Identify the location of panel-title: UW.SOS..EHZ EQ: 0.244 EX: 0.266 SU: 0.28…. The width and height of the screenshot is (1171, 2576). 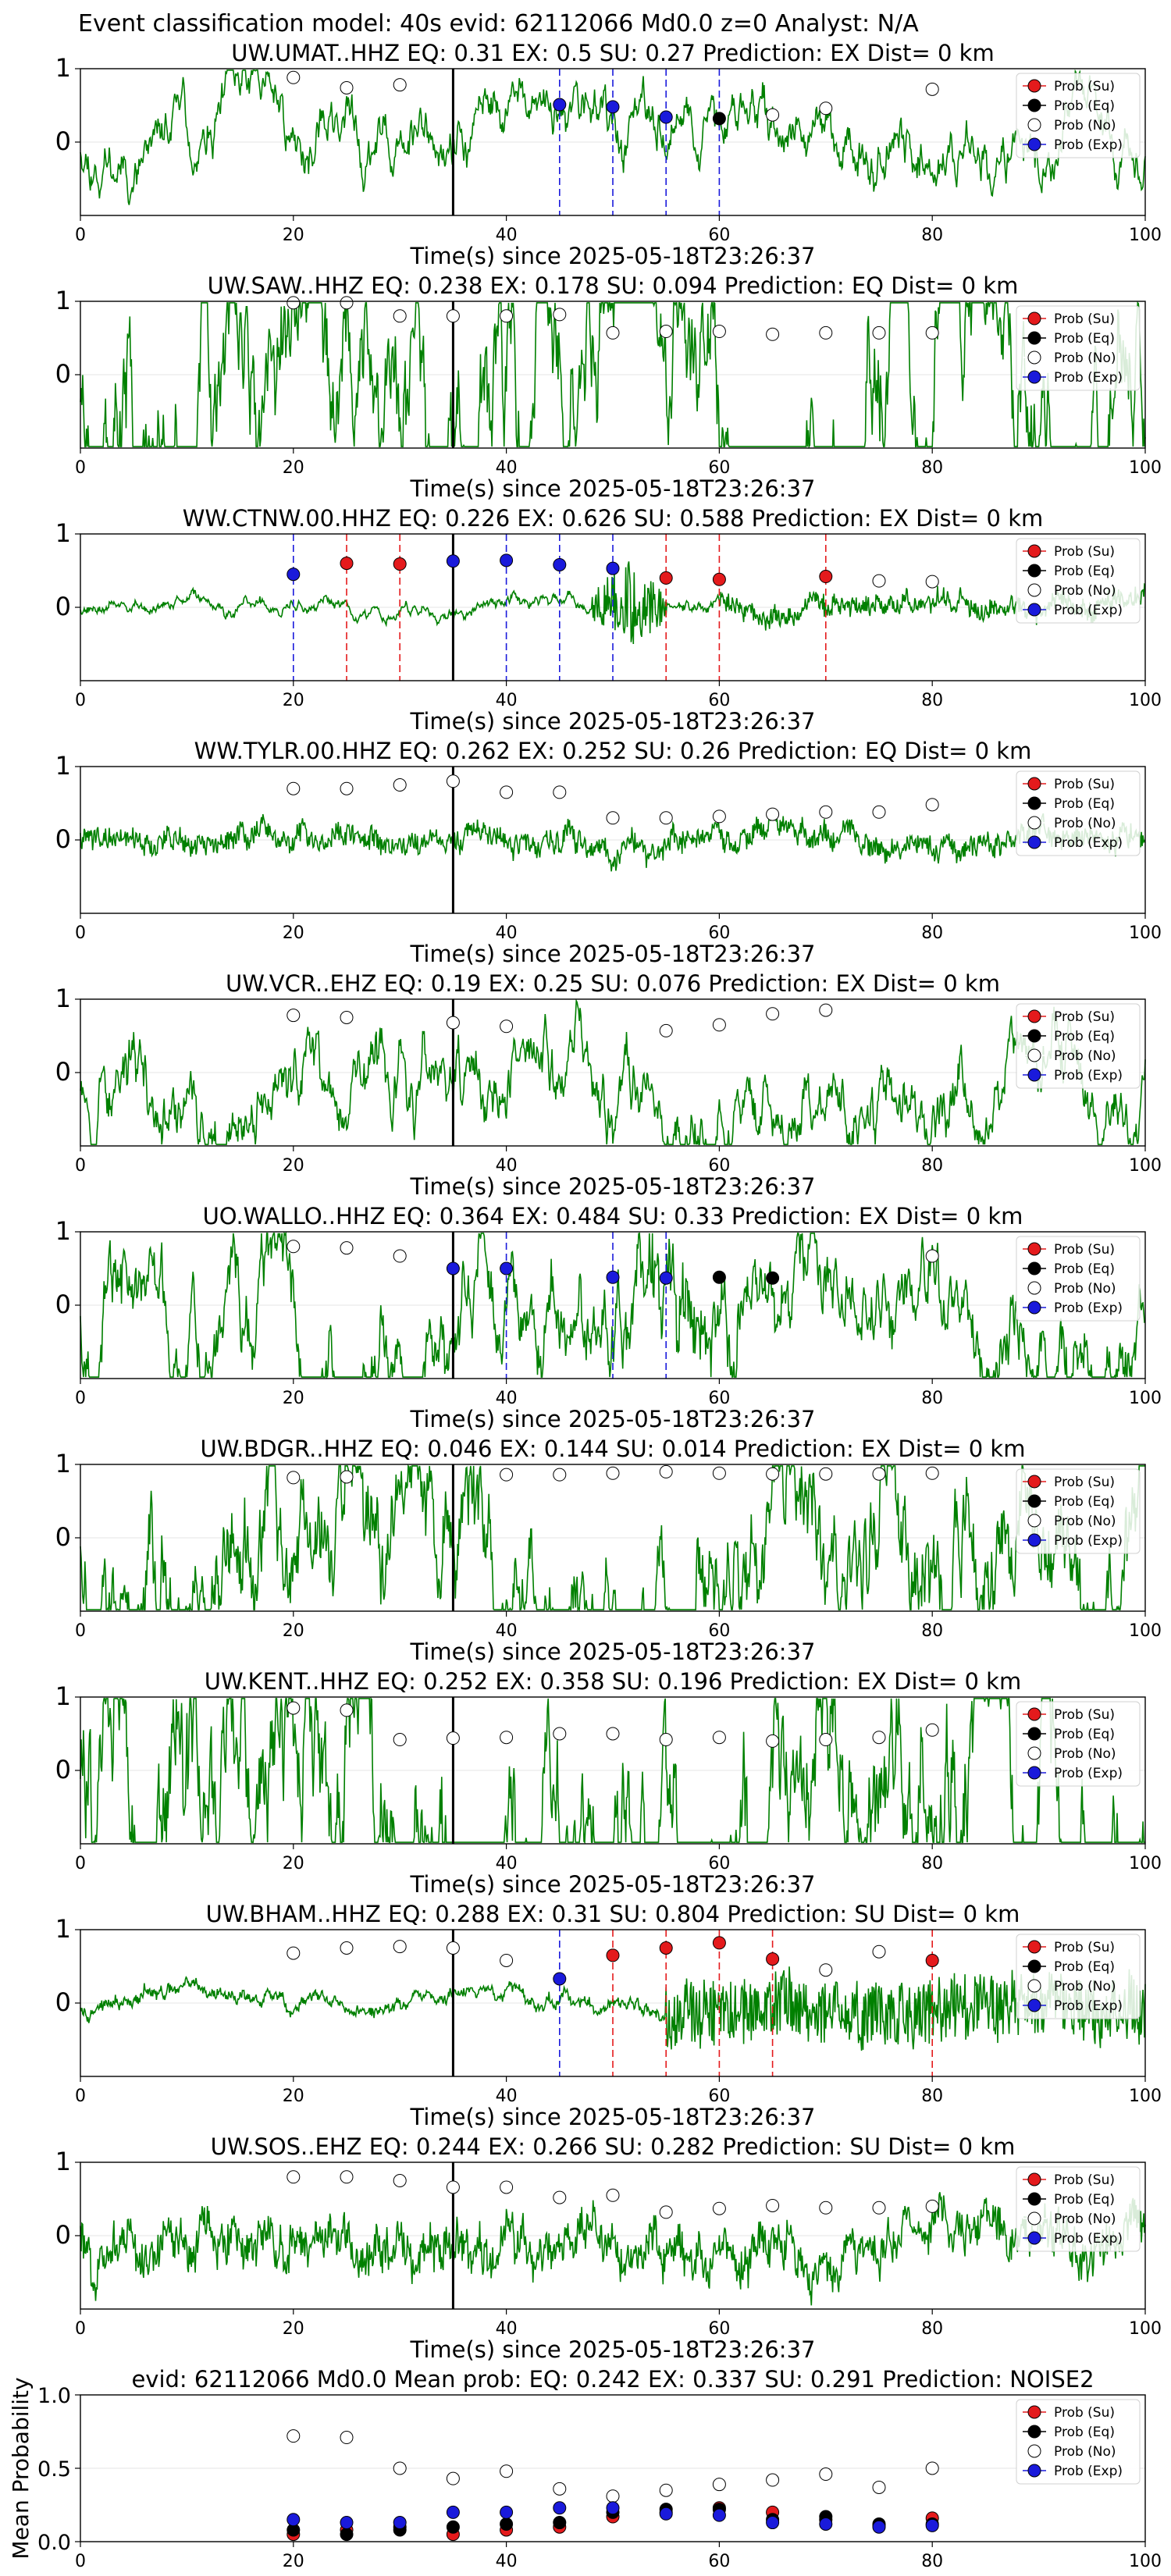
(613, 2146).